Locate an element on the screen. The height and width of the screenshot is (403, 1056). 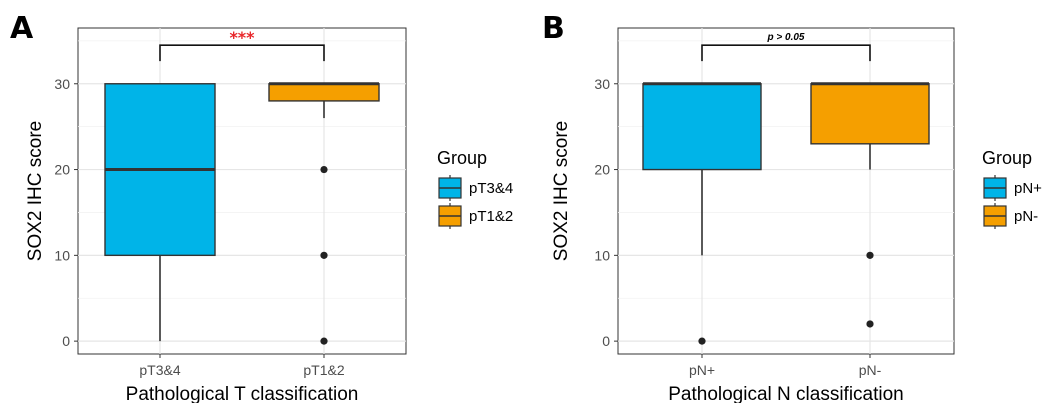
legend: Group pT3&4 pT1&2 is located at coordinates (475, 188).